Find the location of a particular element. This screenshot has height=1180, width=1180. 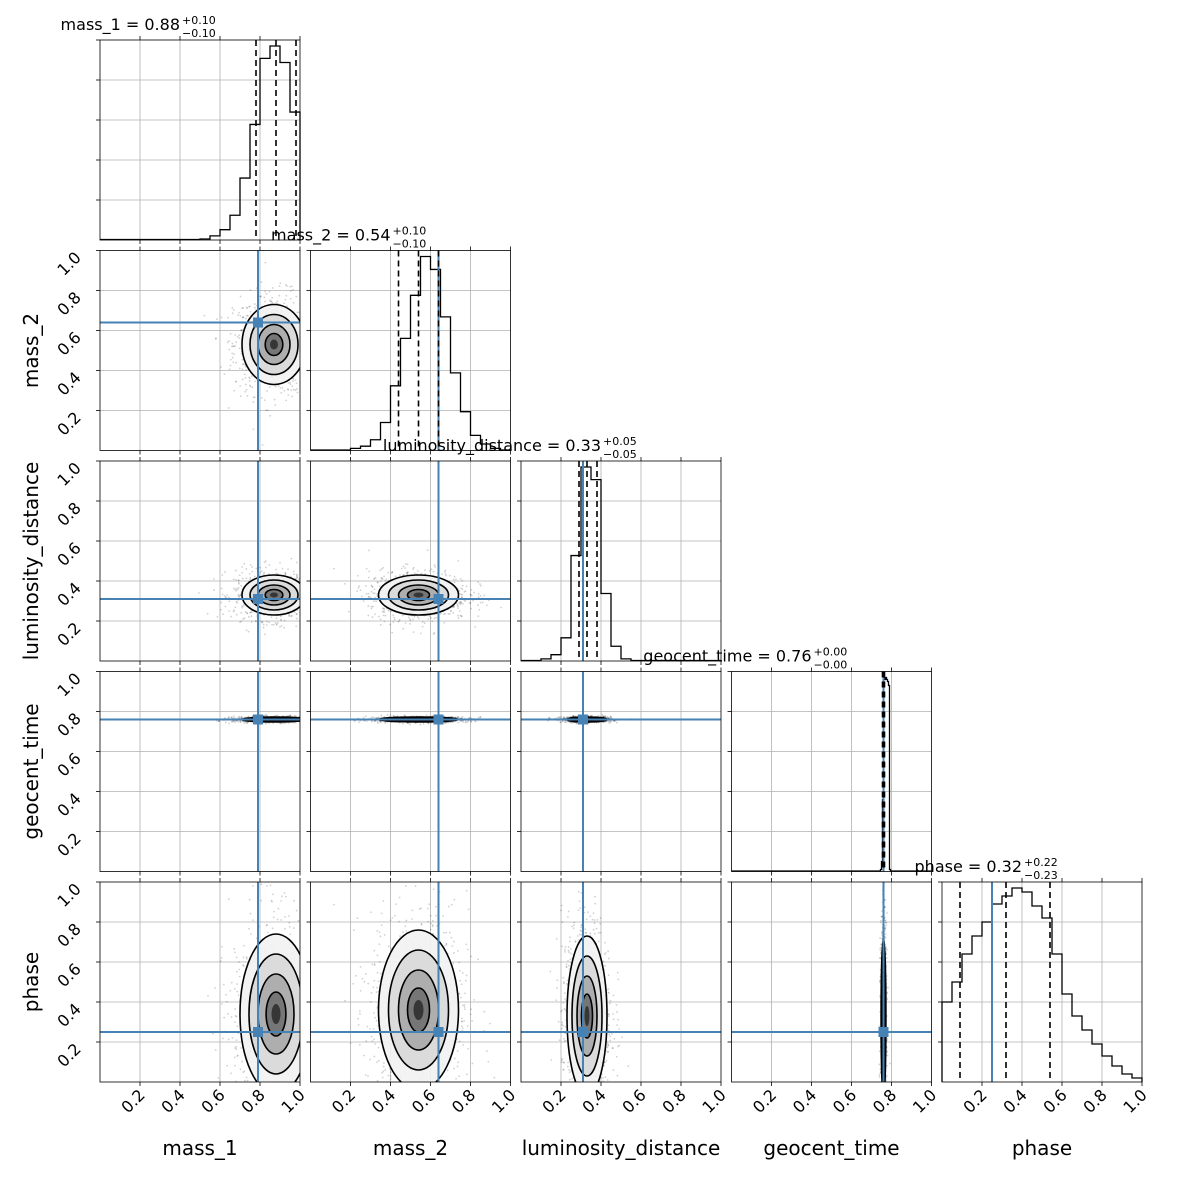

title-plus: +0.00 is located at coordinates (831, 652).